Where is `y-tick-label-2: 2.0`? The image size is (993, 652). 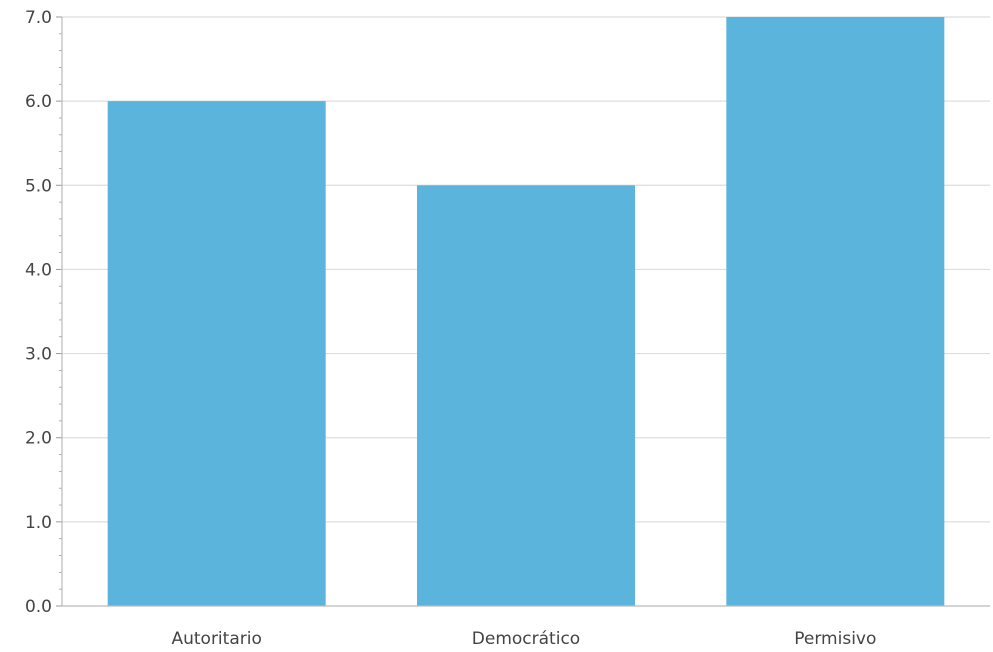
y-tick-label-2: 2.0 is located at coordinates (38, 439).